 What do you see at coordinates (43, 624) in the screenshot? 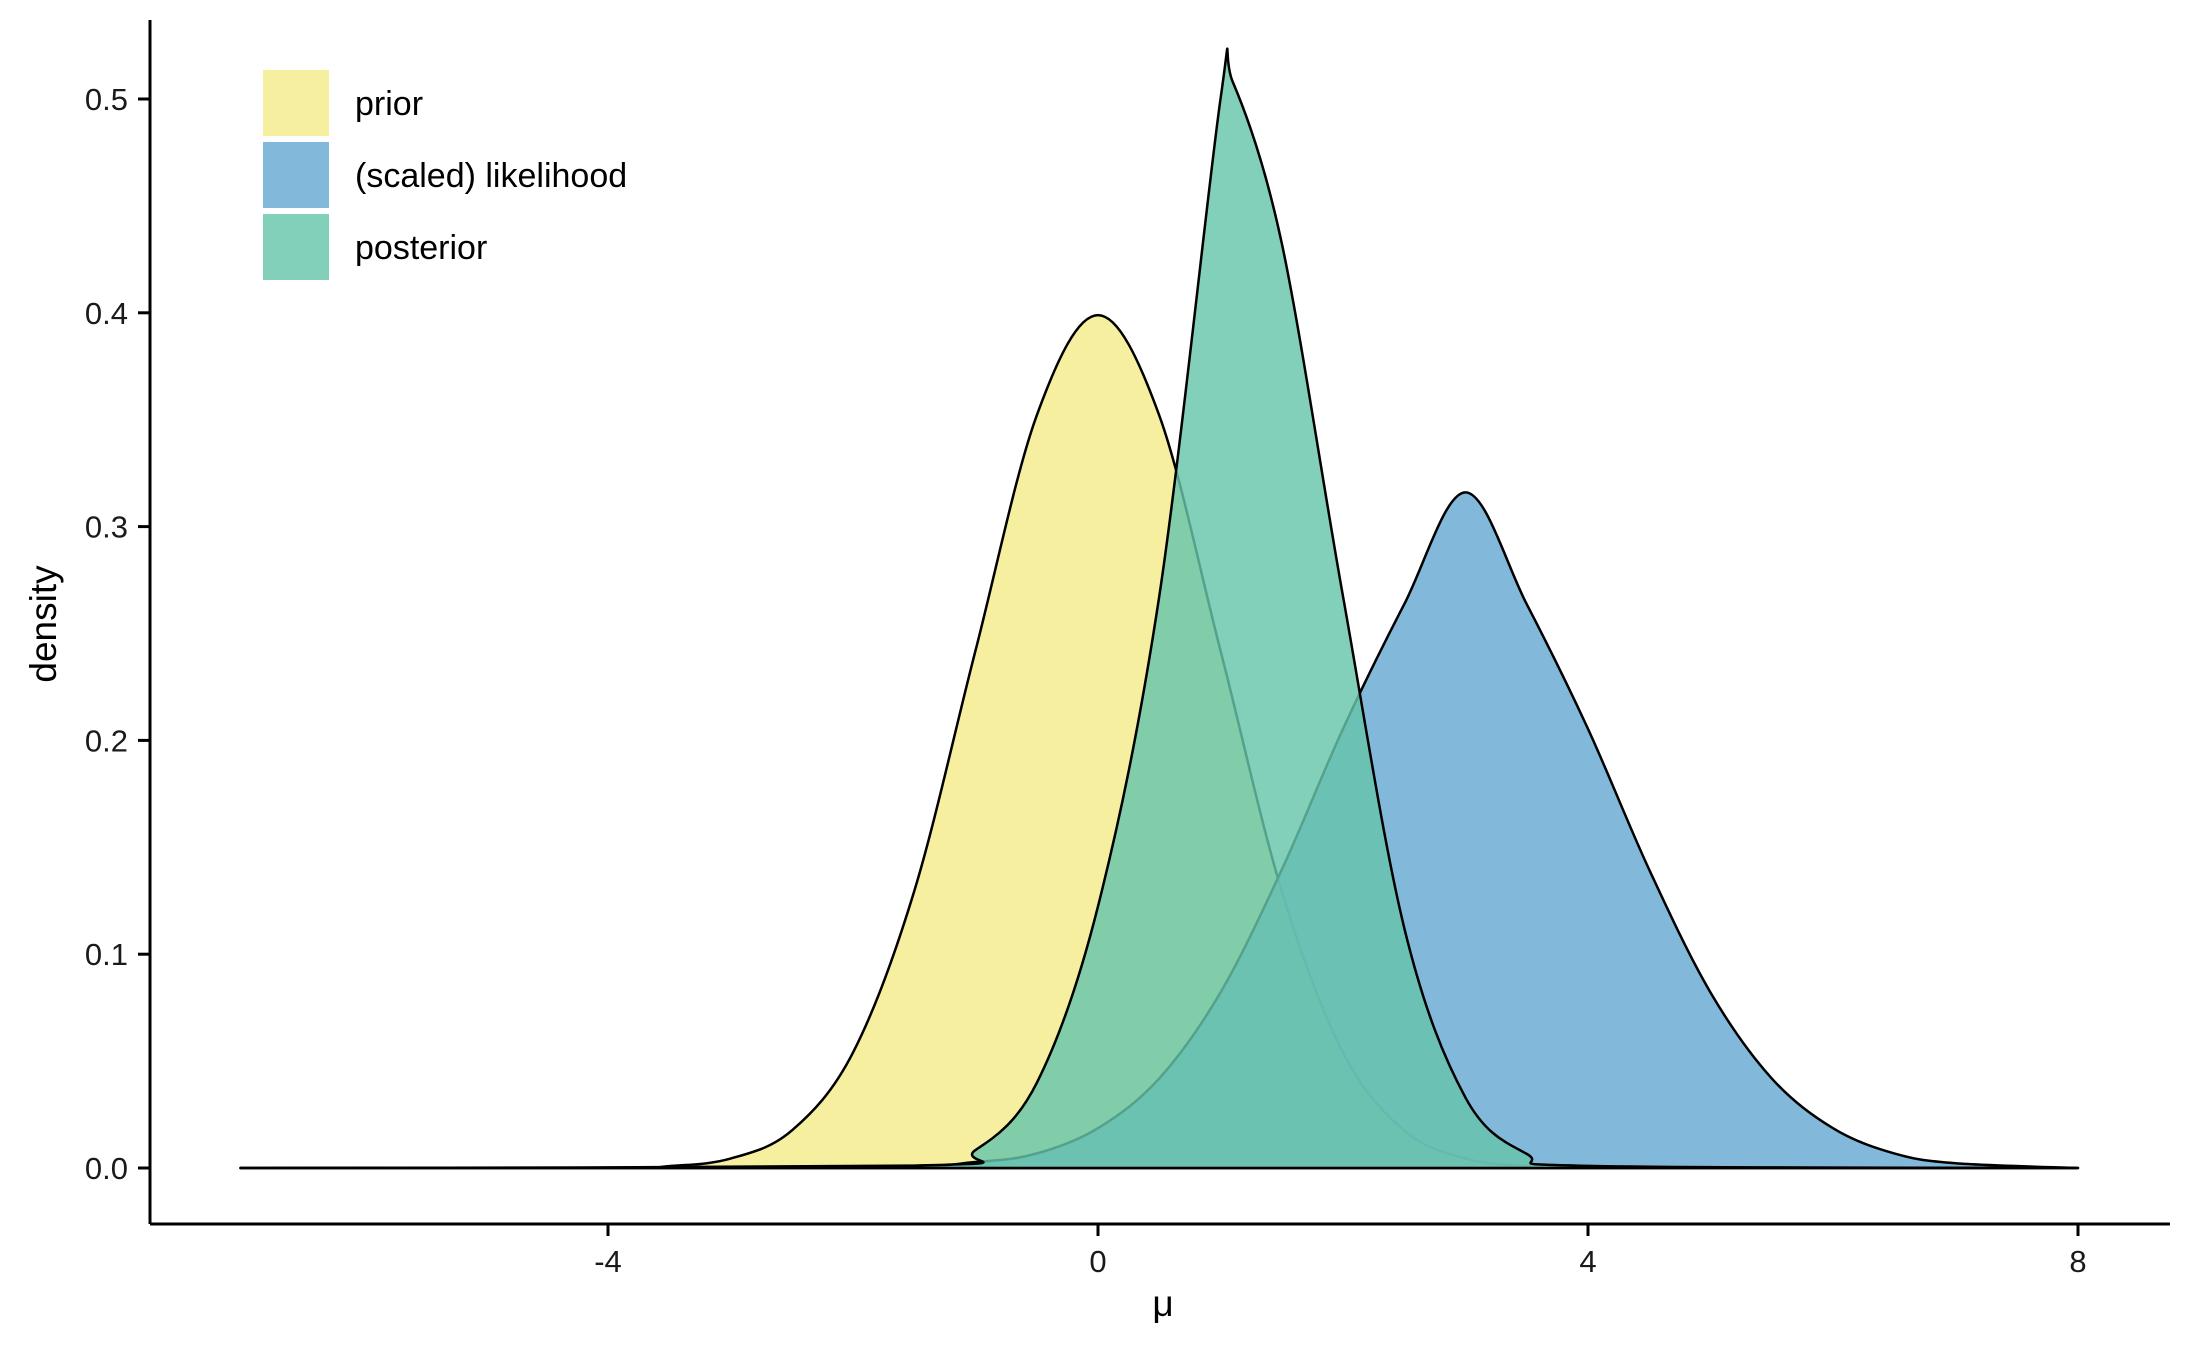
I see `y-axis-title: density` at bounding box center [43, 624].